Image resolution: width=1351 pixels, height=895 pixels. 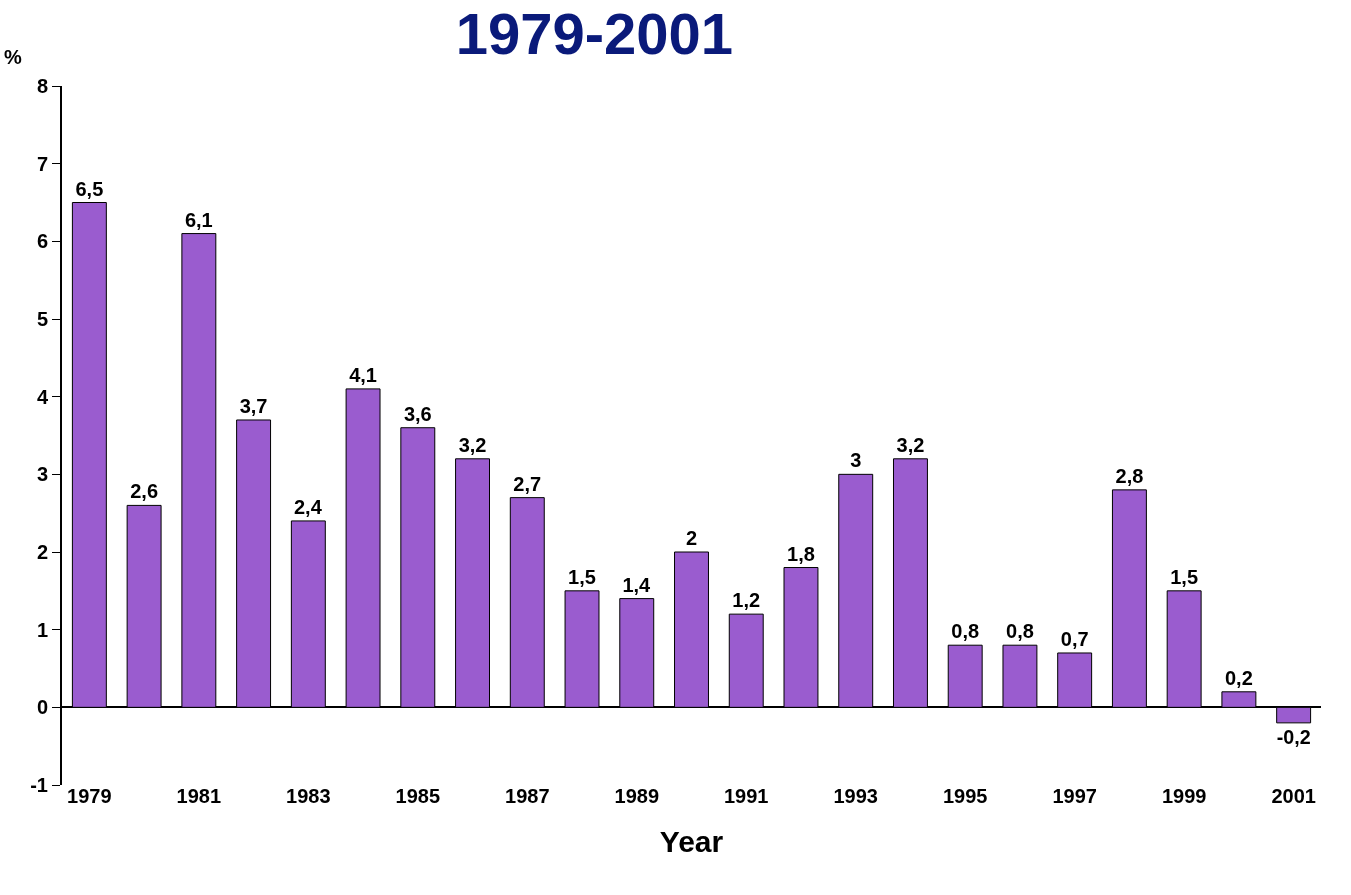 What do you see at coordinates (1074, 638) in the screenshot?
I see `data-label: 0,7` at bounding box center [1074, 638].